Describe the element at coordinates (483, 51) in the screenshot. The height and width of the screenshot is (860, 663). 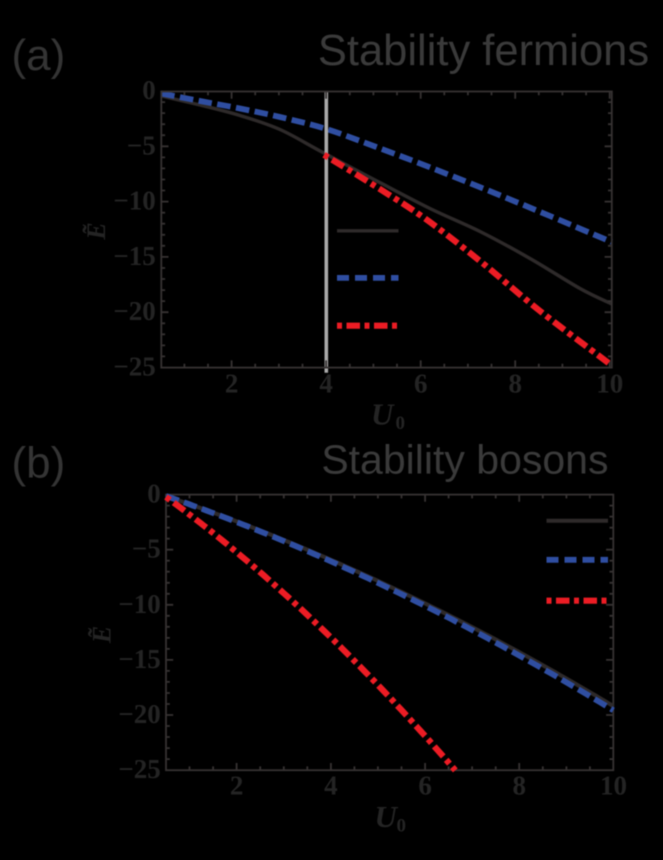
I see `svg-text: Stability fermions` at that location.